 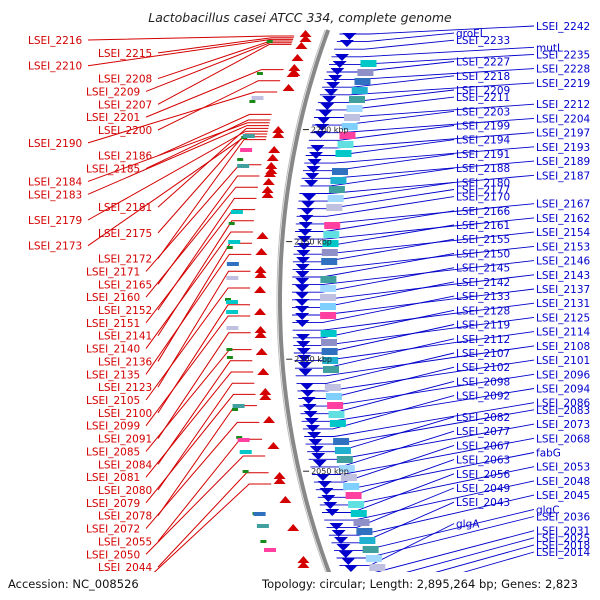 I want to click on red-gene-label: LSEI_2207, so click(x=125, y=105).